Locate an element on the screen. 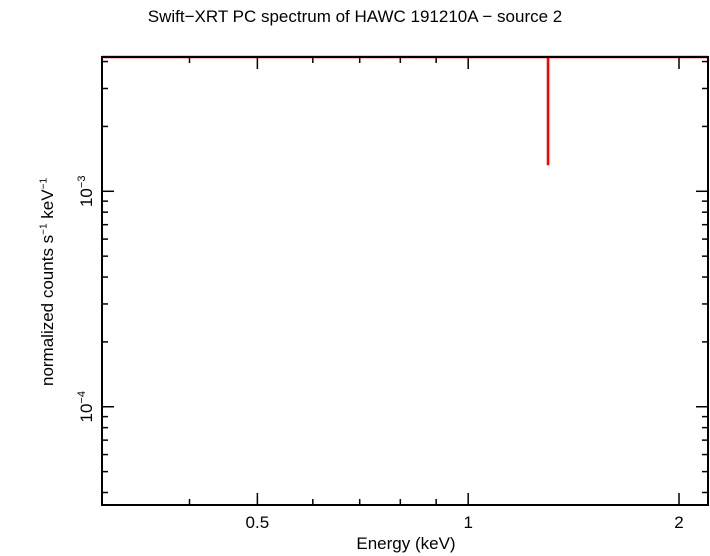  y-tick-labels: 10−410−3 is located at coordinates (86, 299).